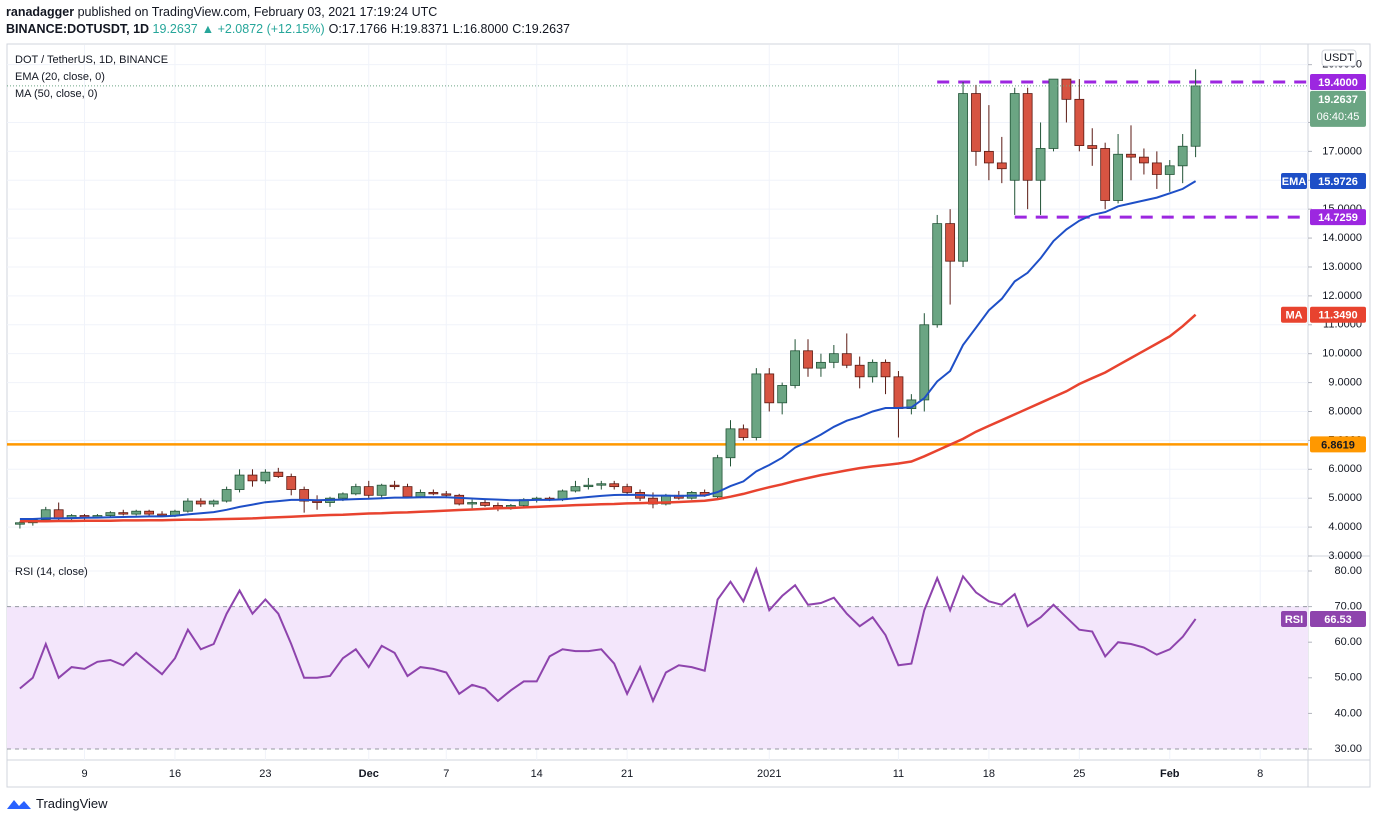 This screenshot has height=824, width=1376. I want to click on symbol: BINANCE:DOTUSDT, 1D, so click(78, 29).